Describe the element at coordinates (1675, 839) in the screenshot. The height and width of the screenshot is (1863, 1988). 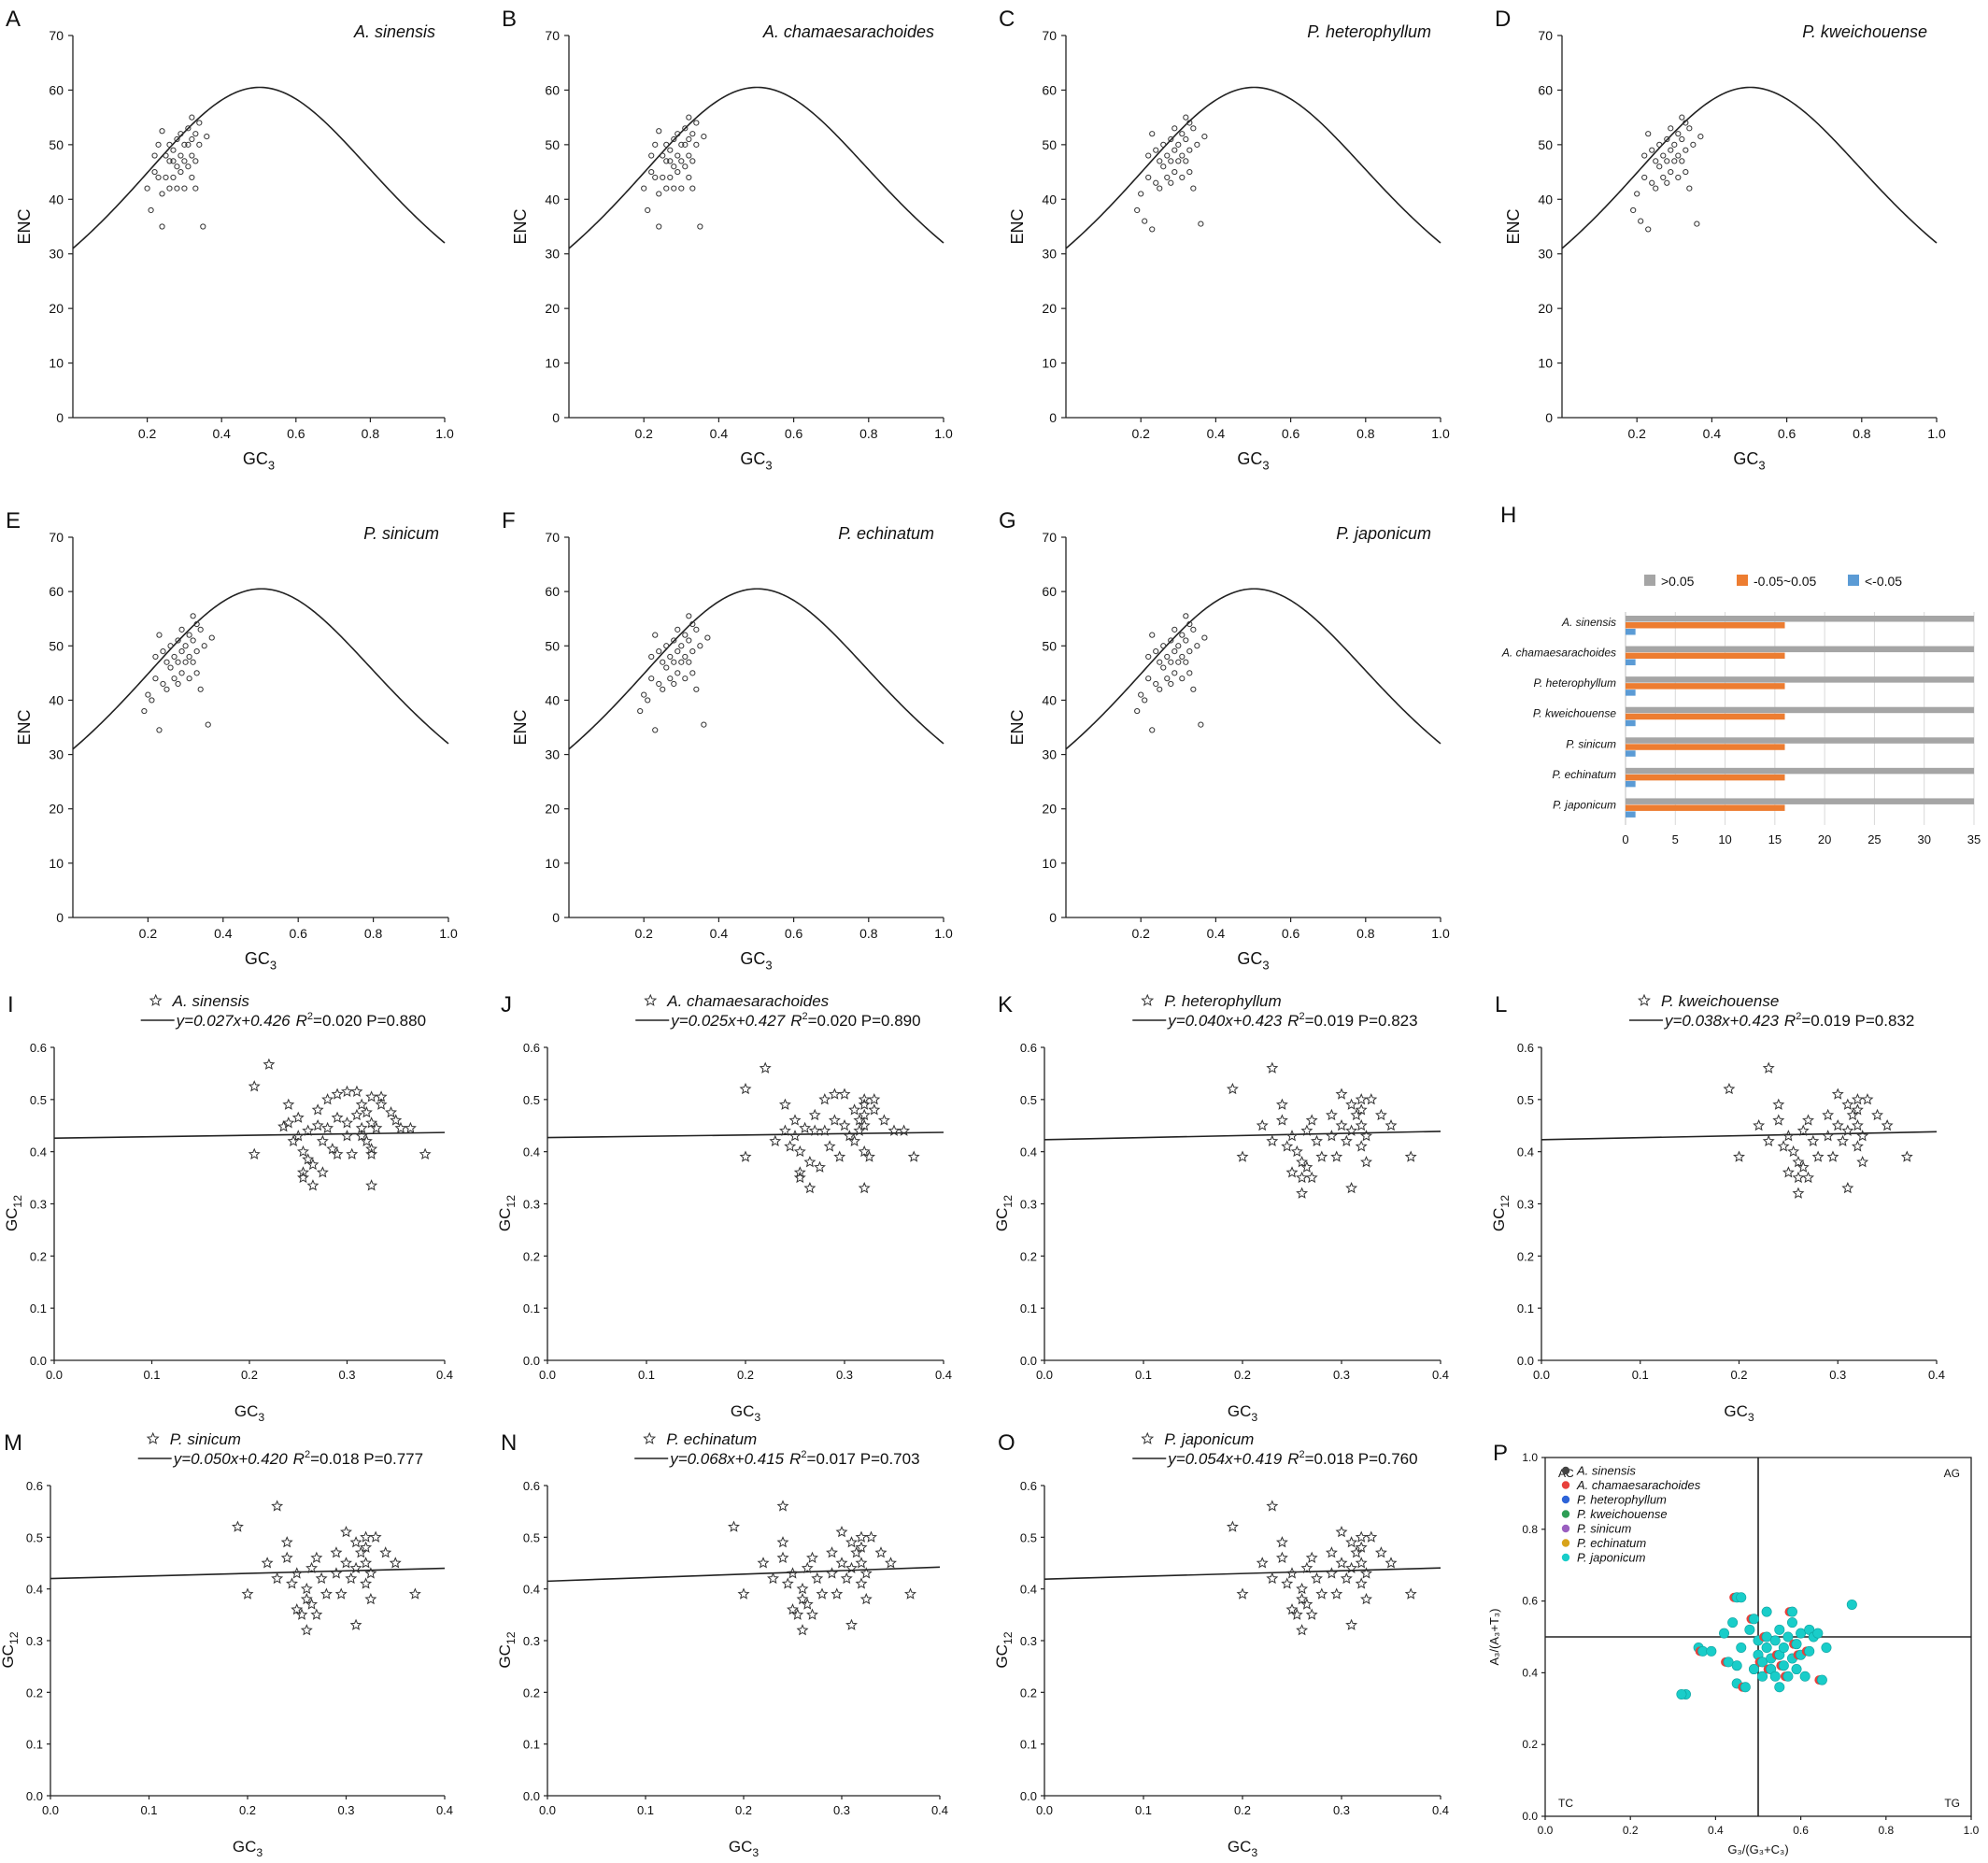
I see `x-tick-label: 5` at that location.